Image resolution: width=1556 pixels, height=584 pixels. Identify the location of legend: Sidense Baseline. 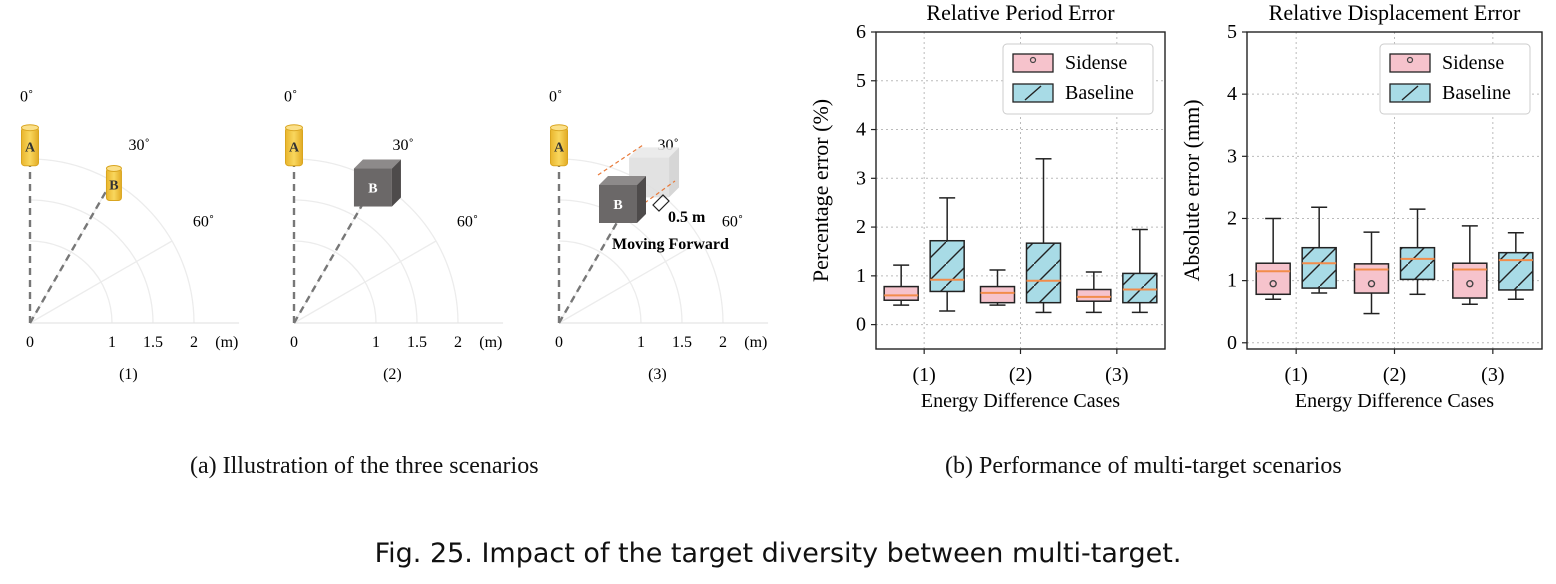
(1455, 79).